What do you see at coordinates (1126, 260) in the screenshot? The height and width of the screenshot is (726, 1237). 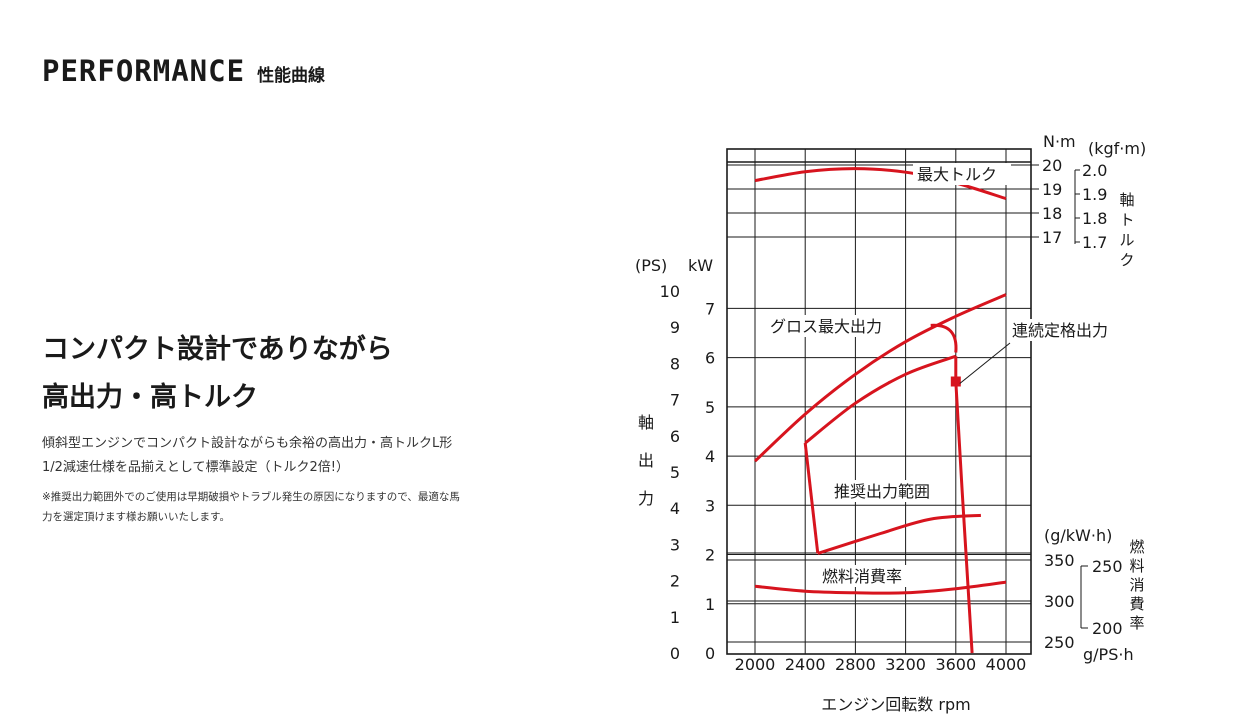 I see `torque-side-label-char: ク` at bounding box center [1126, 260].